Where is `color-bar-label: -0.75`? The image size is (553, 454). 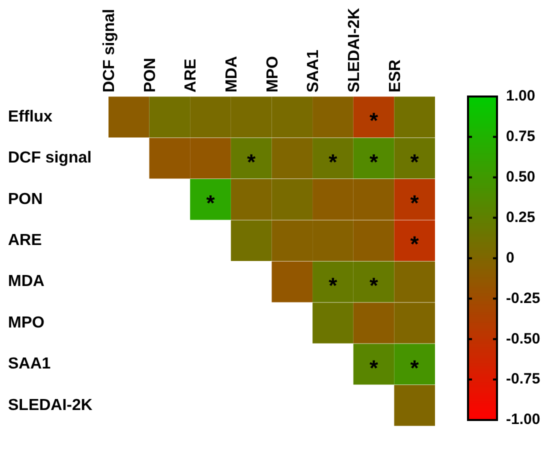
color-bar-label: -0.75 is located at coordinates (523, 379).